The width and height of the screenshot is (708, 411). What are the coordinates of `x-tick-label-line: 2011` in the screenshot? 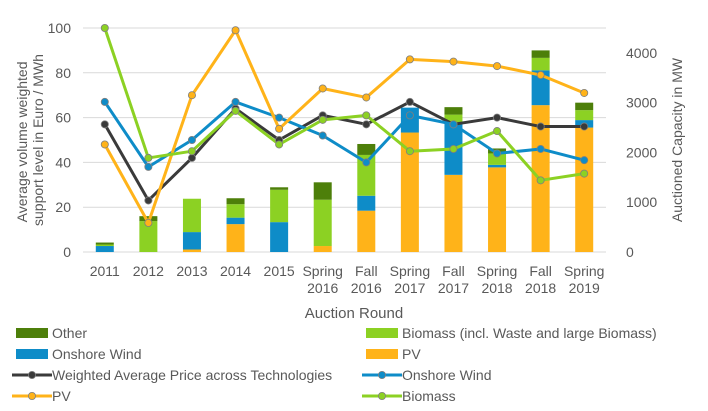 It's located at (105, 271).